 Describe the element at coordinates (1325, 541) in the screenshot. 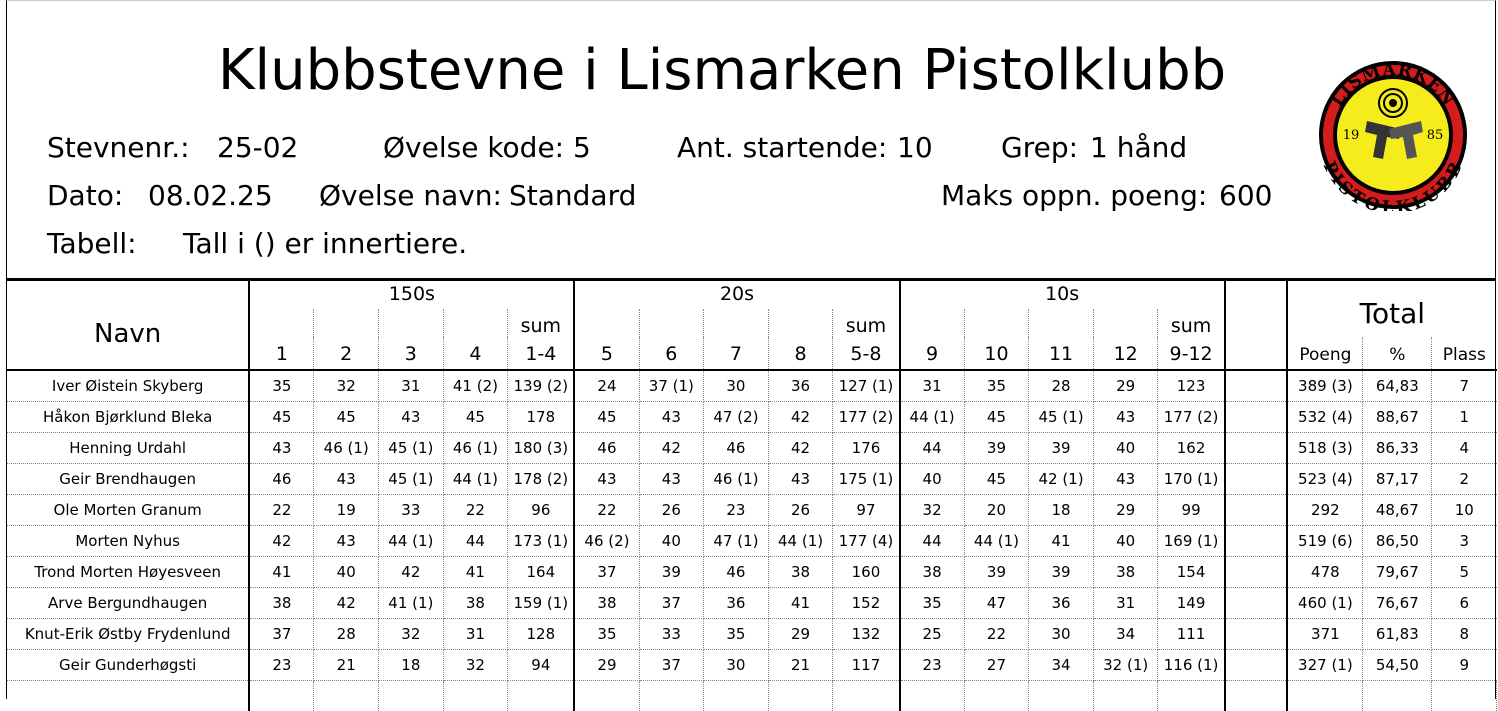

I see `poeng-cell: 519 (6)` at that location.